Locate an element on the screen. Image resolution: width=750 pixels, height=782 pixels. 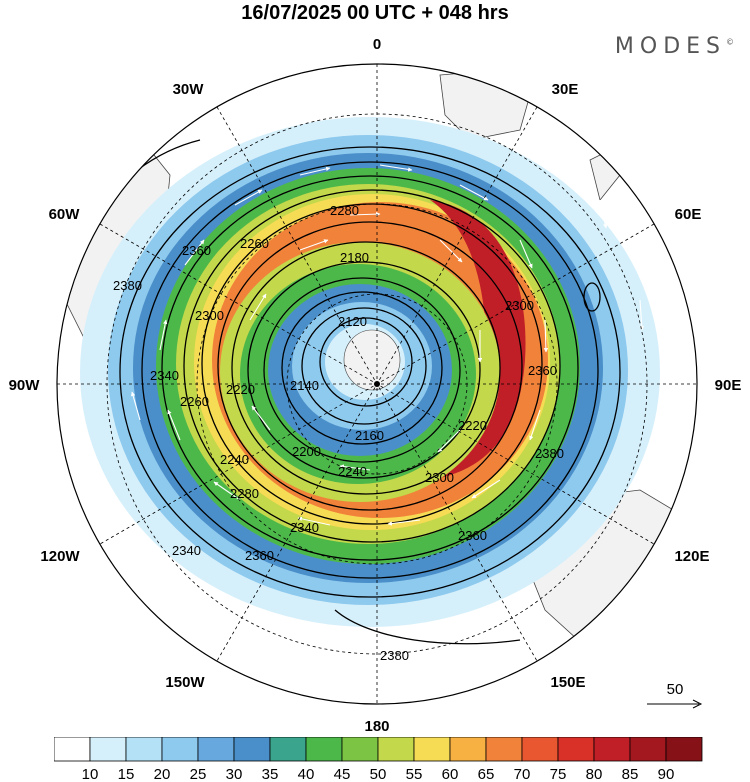
colorbar-tick-label: 85 is located at coordinates (630, 773).